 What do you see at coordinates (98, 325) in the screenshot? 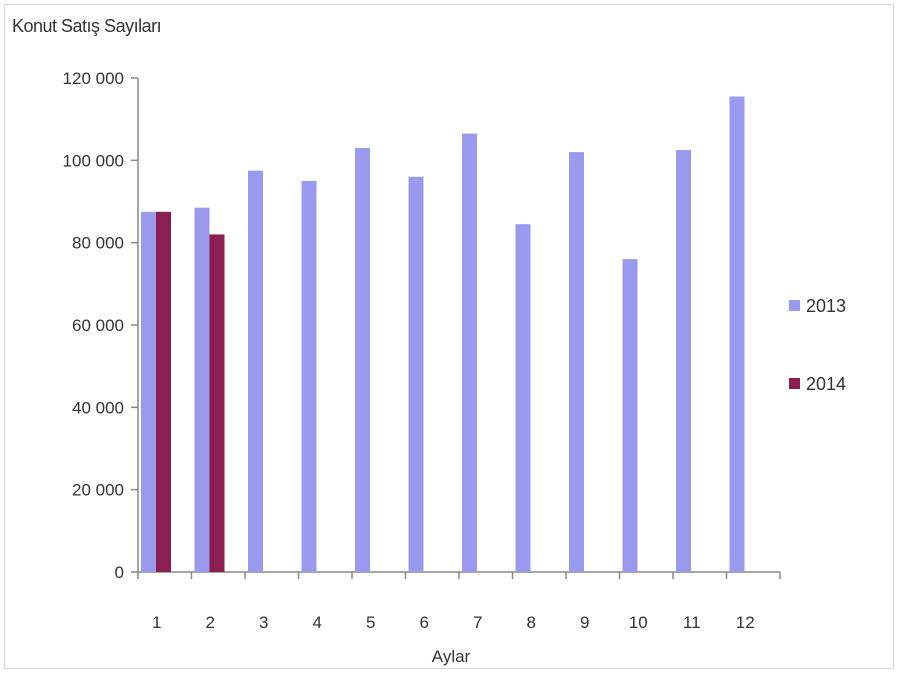
I see `y-tick-label: 60 000` at bounding box center [98, 325].